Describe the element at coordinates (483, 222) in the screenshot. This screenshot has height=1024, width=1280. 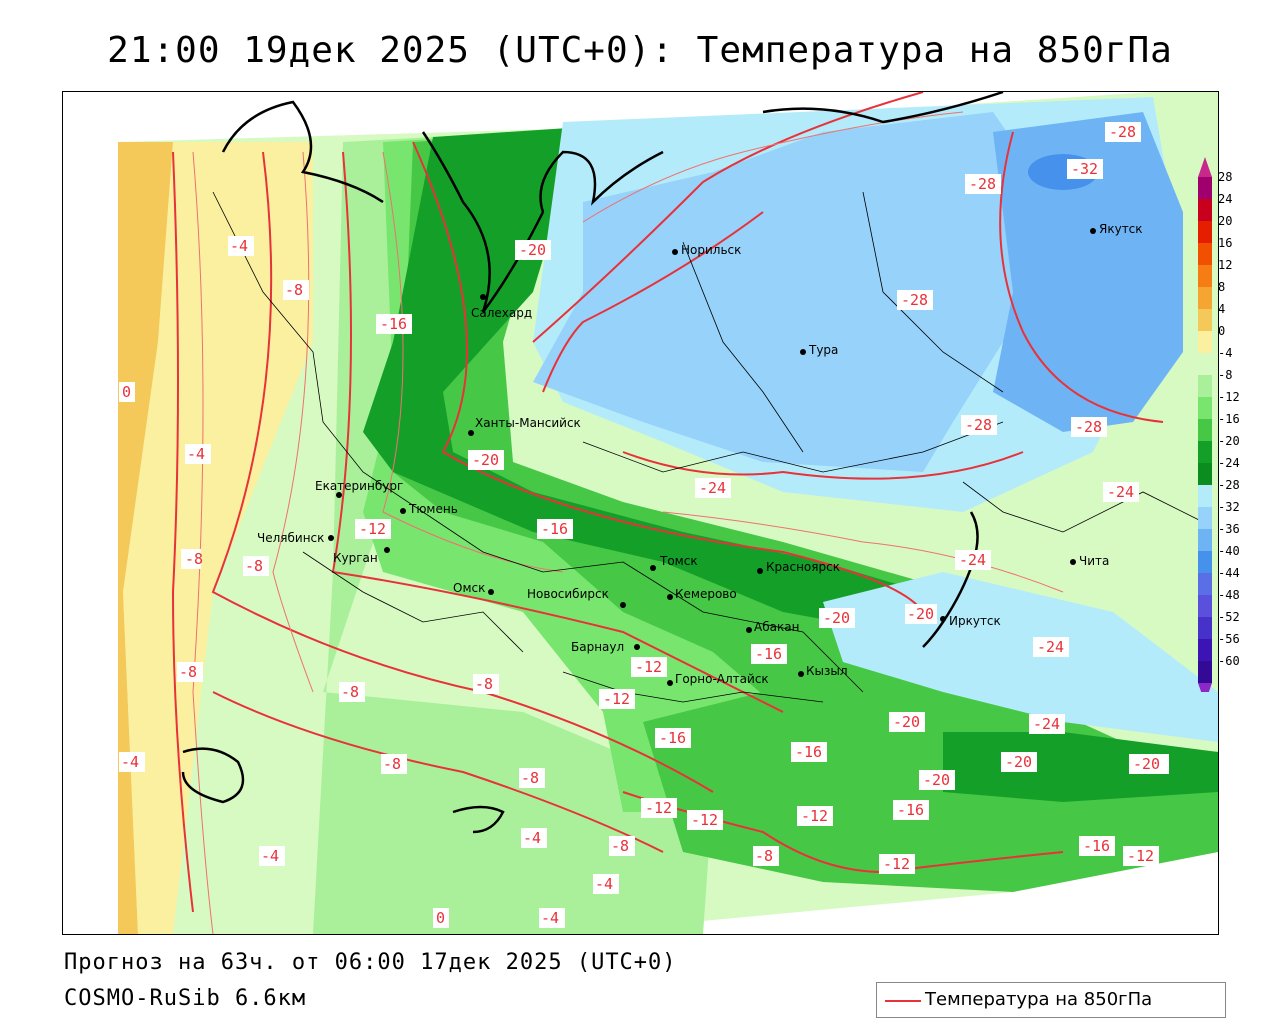
I see `coast-yamal` at that location.